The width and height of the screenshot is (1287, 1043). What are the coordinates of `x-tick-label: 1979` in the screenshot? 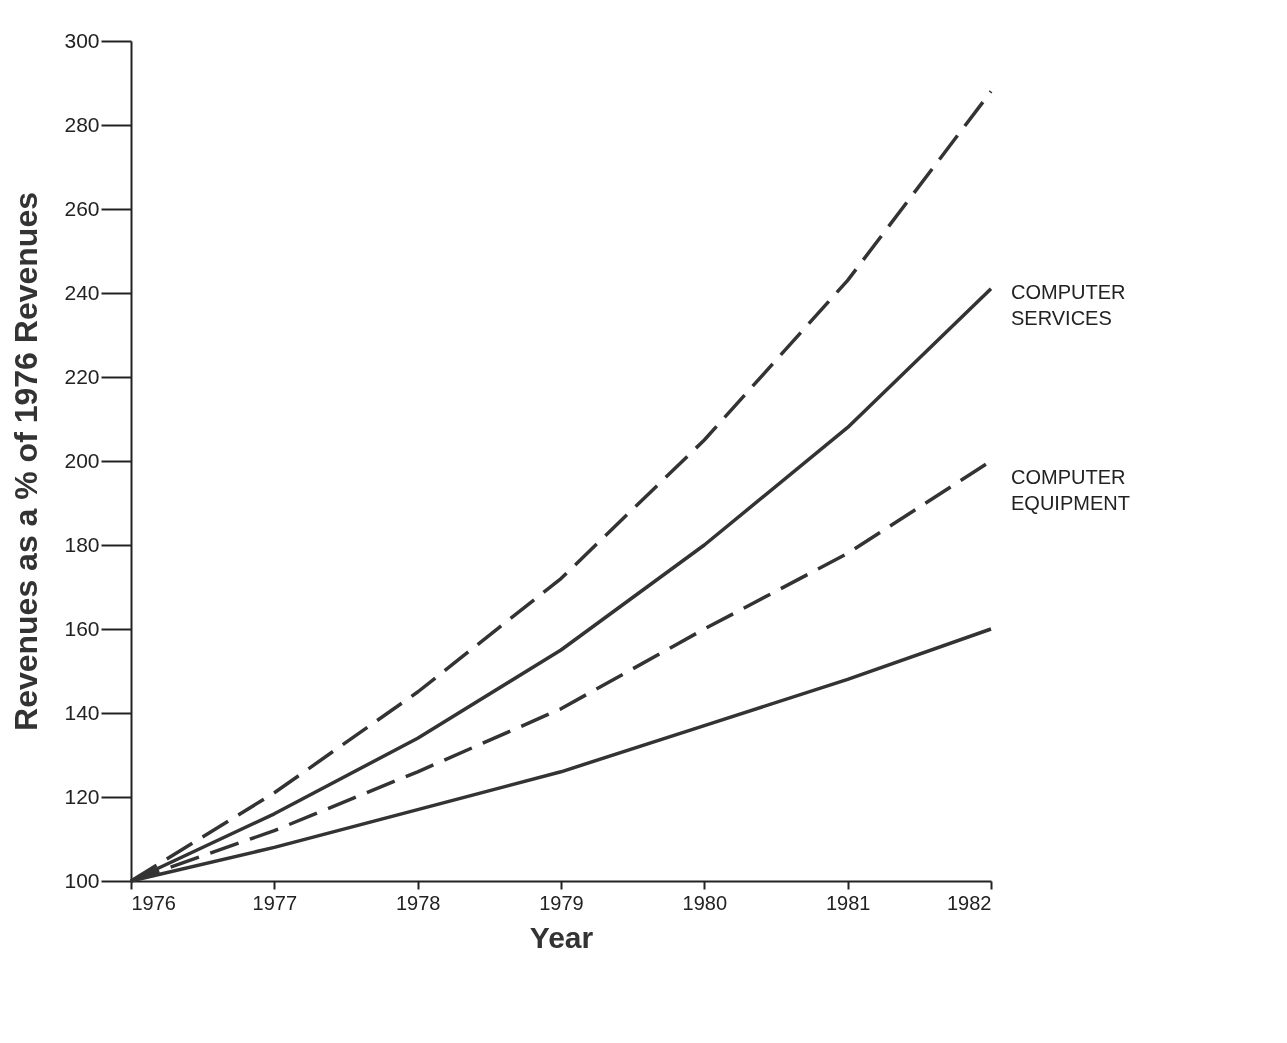 It's located at (561, 902).